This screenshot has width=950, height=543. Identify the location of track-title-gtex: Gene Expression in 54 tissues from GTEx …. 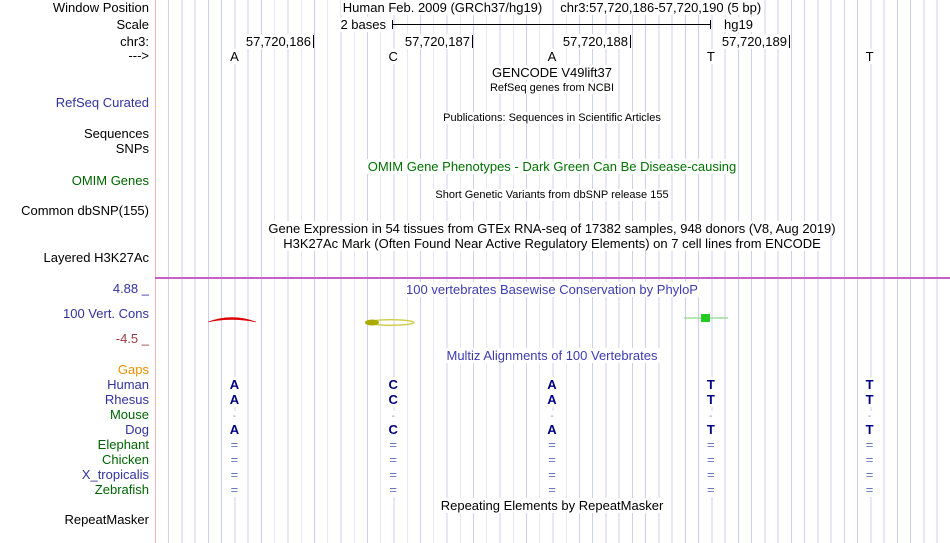
(552, 228).